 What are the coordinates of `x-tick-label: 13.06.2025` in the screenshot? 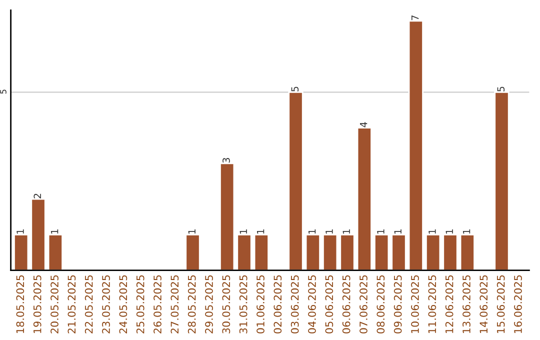 It's located at (466, 304).